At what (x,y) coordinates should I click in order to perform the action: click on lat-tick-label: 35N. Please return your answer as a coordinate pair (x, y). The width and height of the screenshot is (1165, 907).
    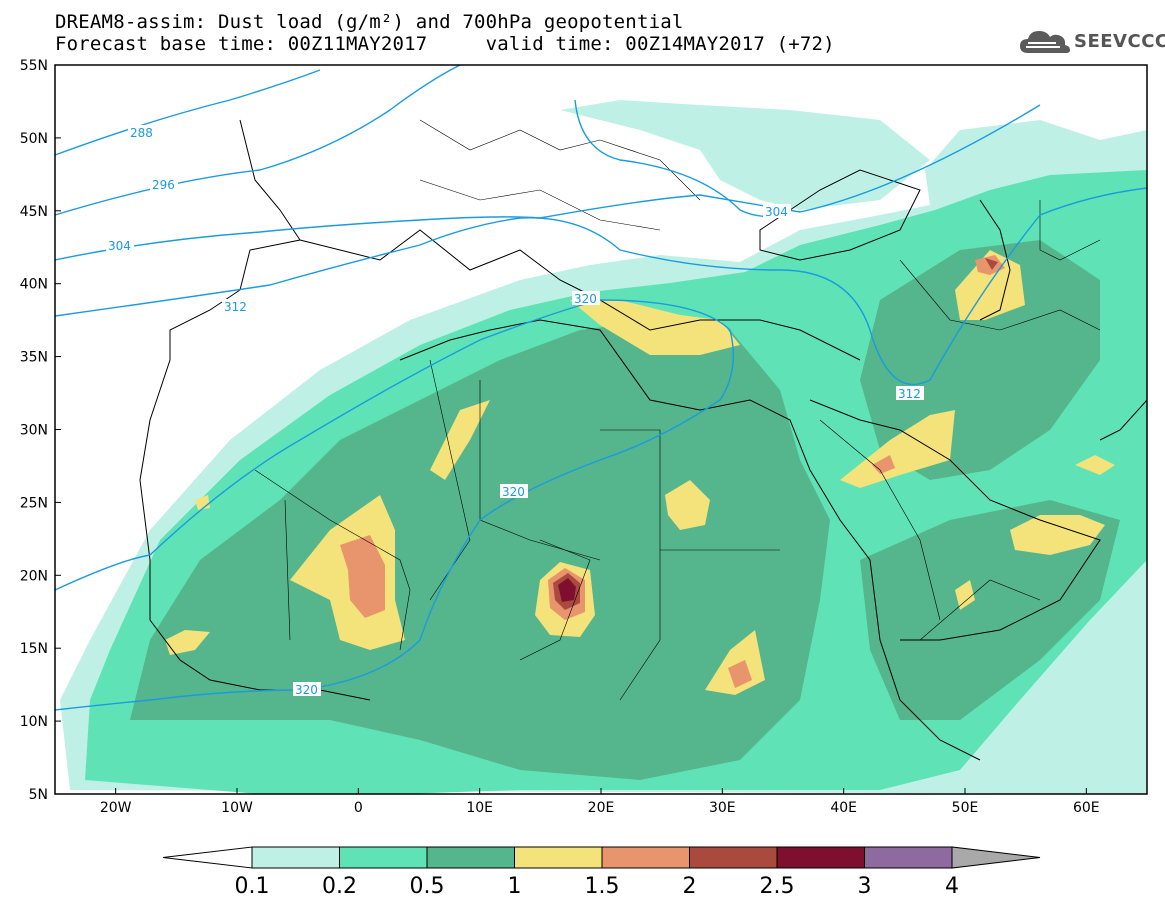
    Looking at the image, I should click on (34, 358).